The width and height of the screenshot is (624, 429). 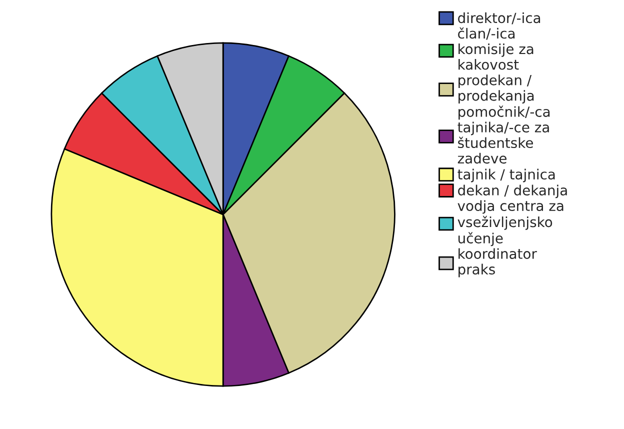 What do you see at coordinates (506, 175) in the screenshot?
I see `legend-label: tajnik / tajnica` at bounding box center [506, 175].